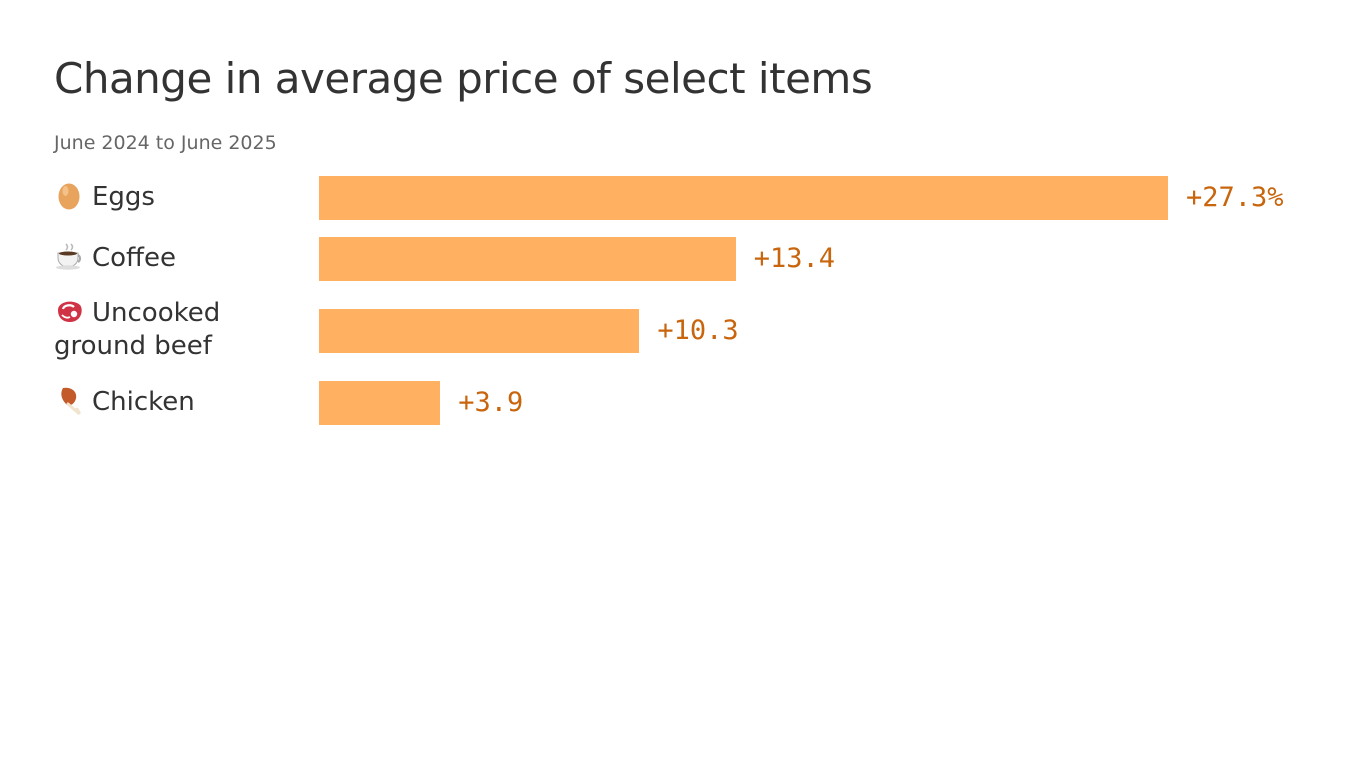 This screenshot has height=768, width=1366. What do you see at coordinates (143, 401) in the screenshot?
I see `category-label-text: Chicken` at bounding box center [143, 401].